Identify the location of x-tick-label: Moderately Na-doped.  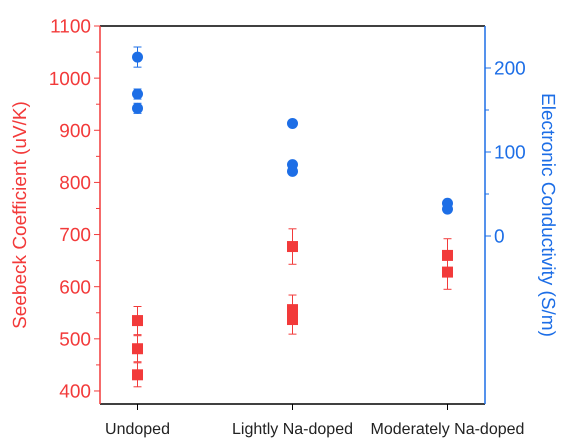
(447, 429).